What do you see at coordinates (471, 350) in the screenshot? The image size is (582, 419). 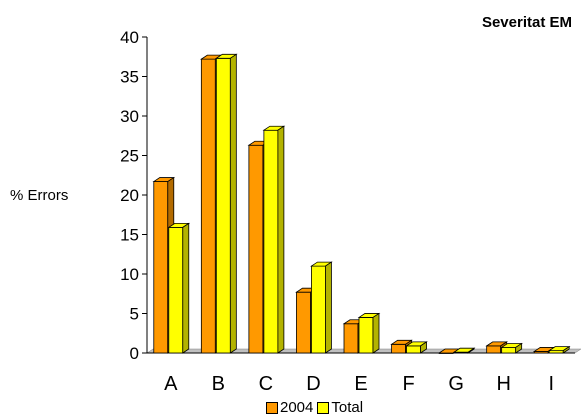 I see `bar-side-Total-G` at bounding box center [471, 350].